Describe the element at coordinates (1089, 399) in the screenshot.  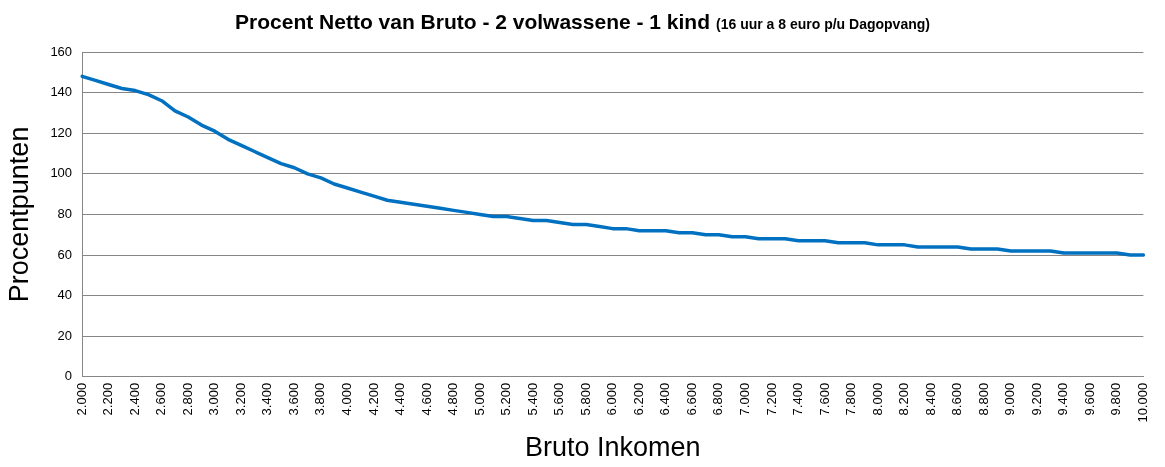
I see `x-tick-label: 9.600` at that location.